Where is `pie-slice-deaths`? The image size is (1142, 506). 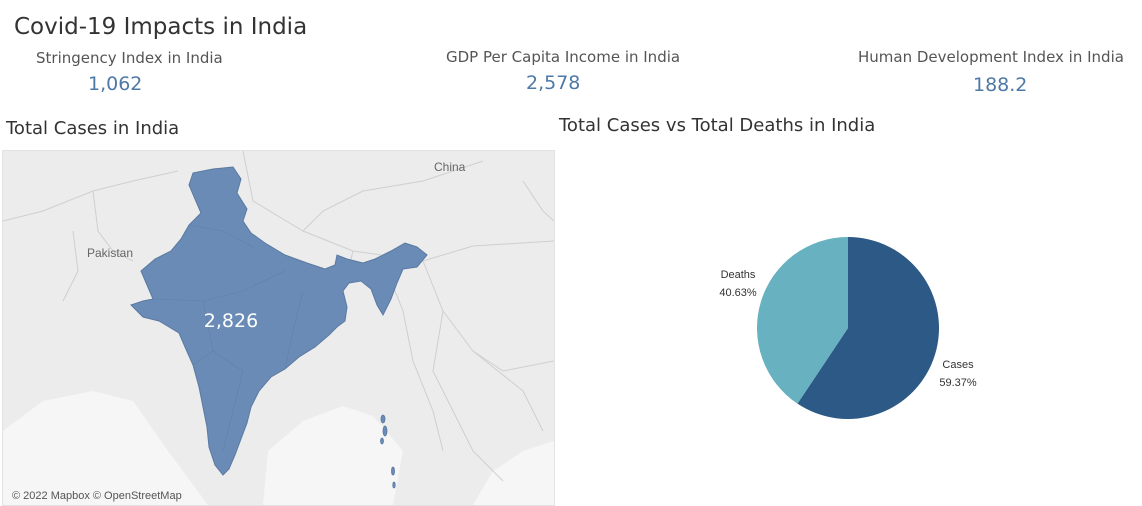 pie-slice-deaths is located at coordinates (802, 320).